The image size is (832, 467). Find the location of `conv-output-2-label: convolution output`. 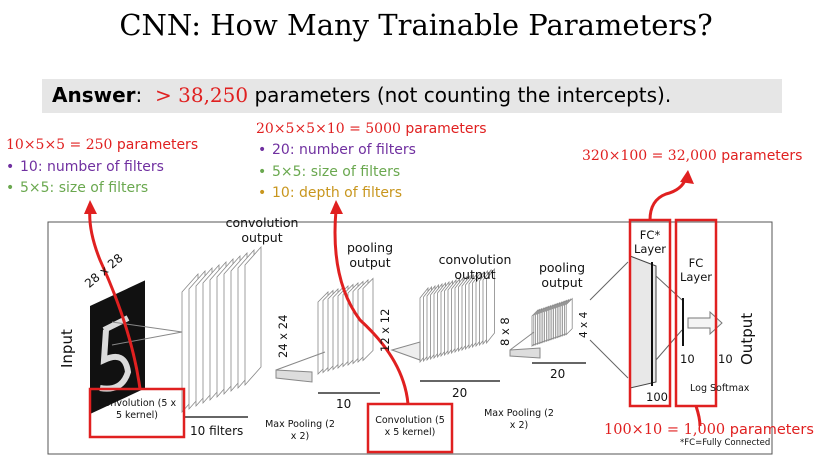

conv-output-2-label: convolution output is located at coordinates (475, 267).